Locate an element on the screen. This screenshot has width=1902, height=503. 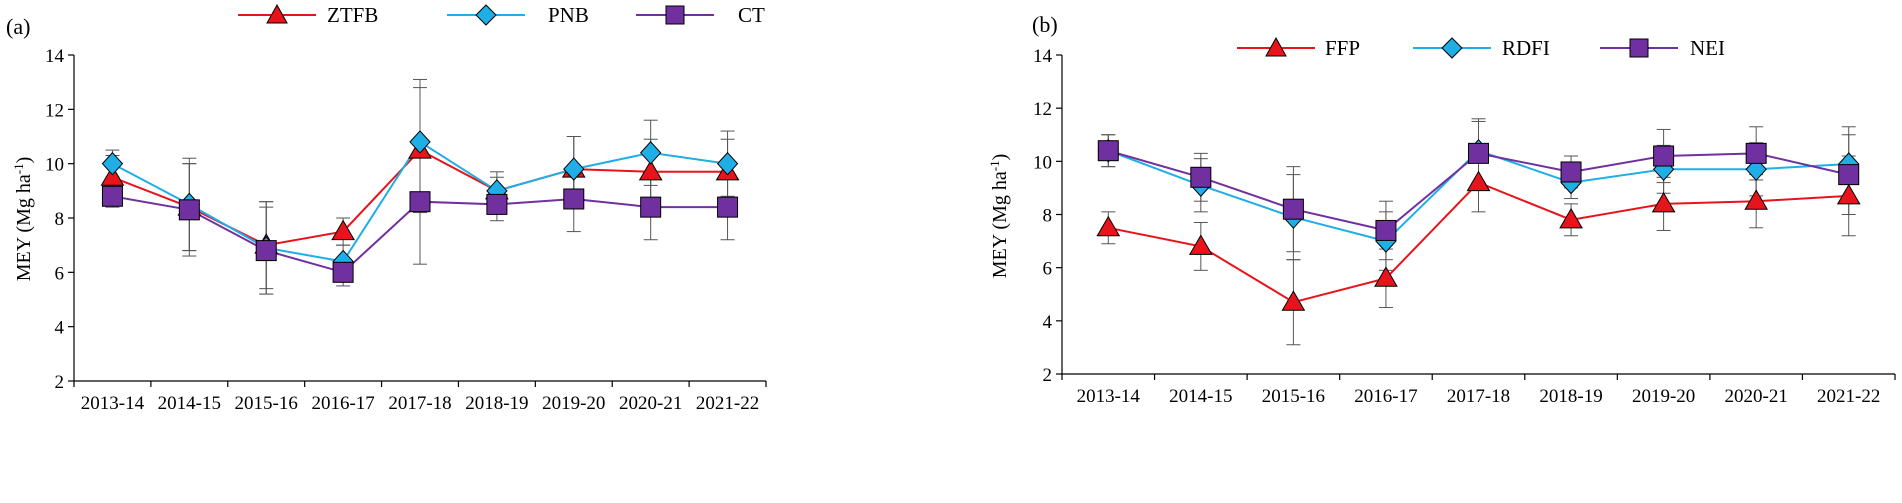
legend-marker-ztfb is located at coordinates (277, 13).